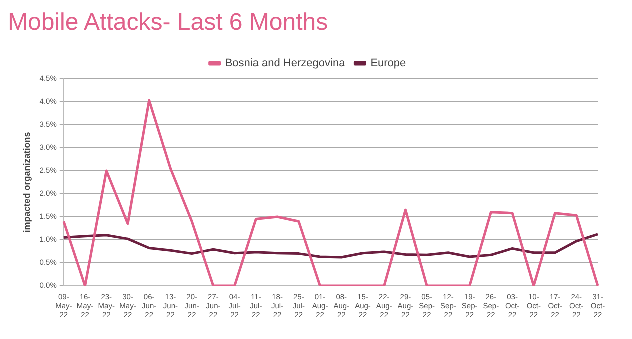 This screenshot has height=339, width=632. I want to click on chart-title: Mobile Attacks- Last 6 Months, so click(169, 23).